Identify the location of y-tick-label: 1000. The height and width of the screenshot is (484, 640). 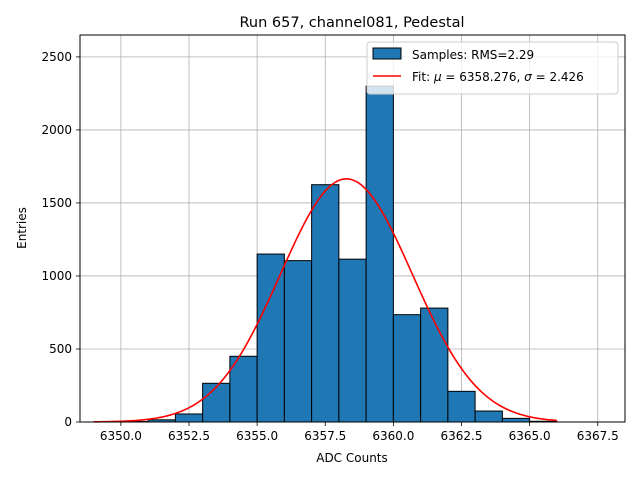
(56, 276).